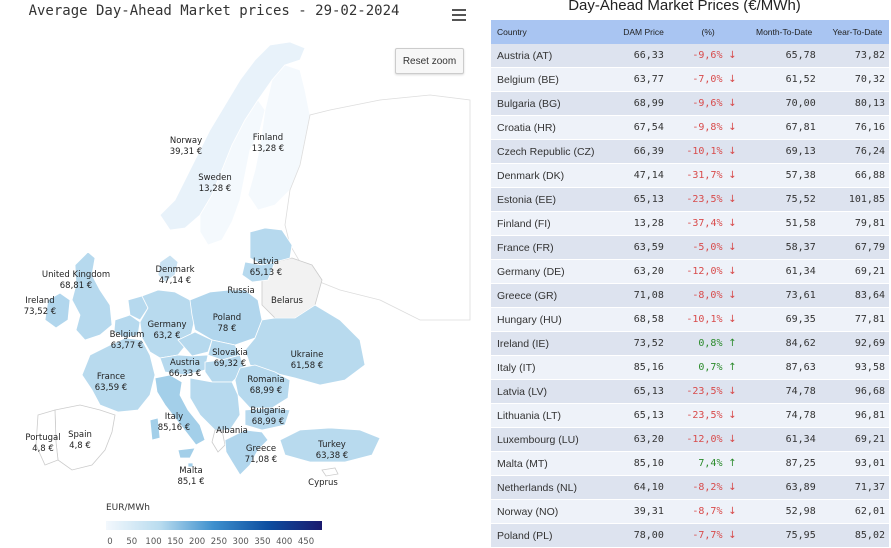  Describe the element at coordinates (636, 535) in the screenshot. I see `cell-dam-price: 78,00` at that location.